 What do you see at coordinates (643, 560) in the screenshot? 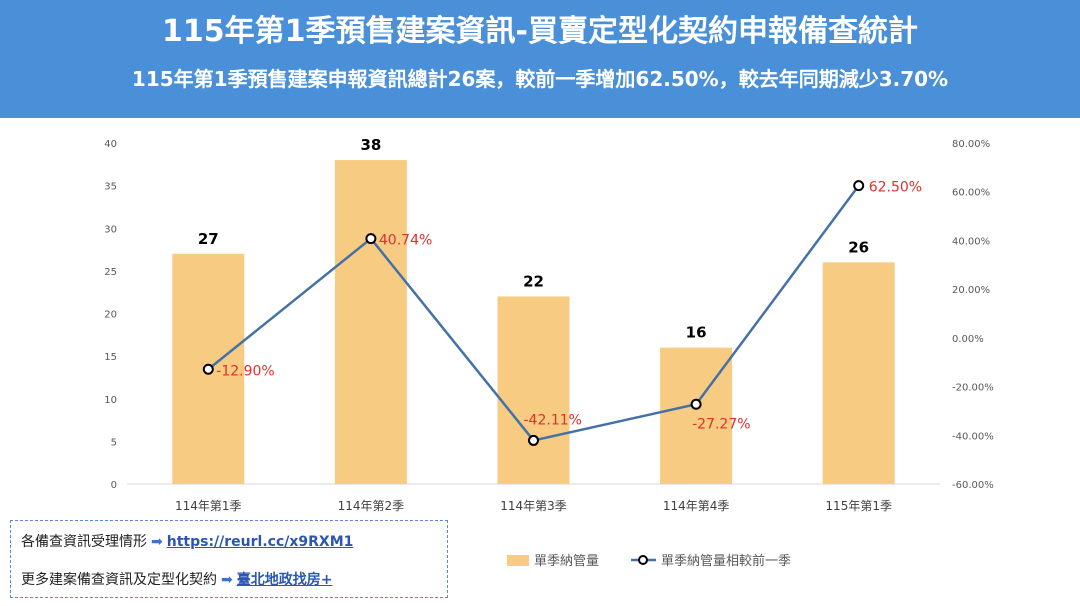
I see `legend-line-marker` at bounding box center [643, 560].